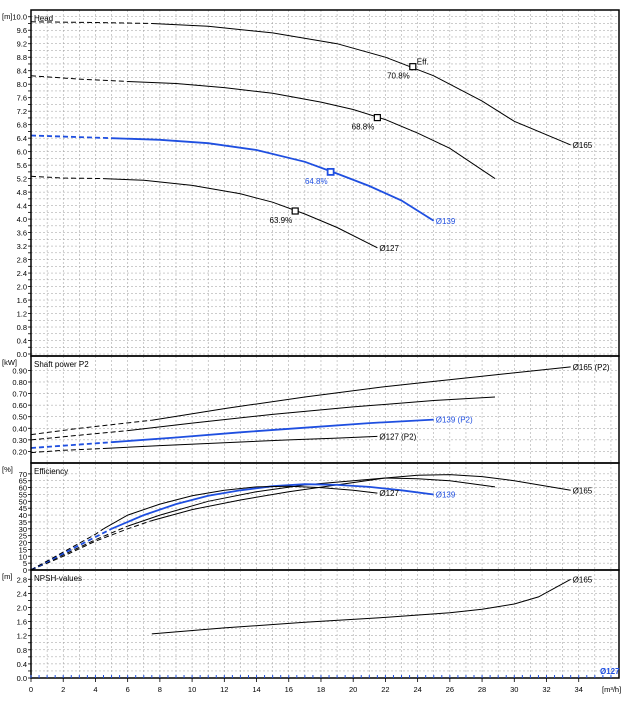 This screenshot has height=702, width=640. Describe the element at coordinates (22, 138) in the screenshot. I see `y-tick-label: 6.4` at that location.